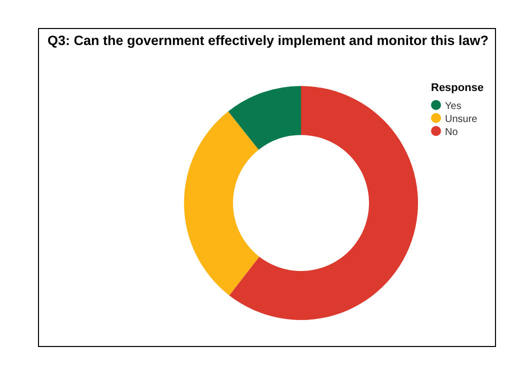  I want to click on legend-label: Unsure, so click(461, 119).